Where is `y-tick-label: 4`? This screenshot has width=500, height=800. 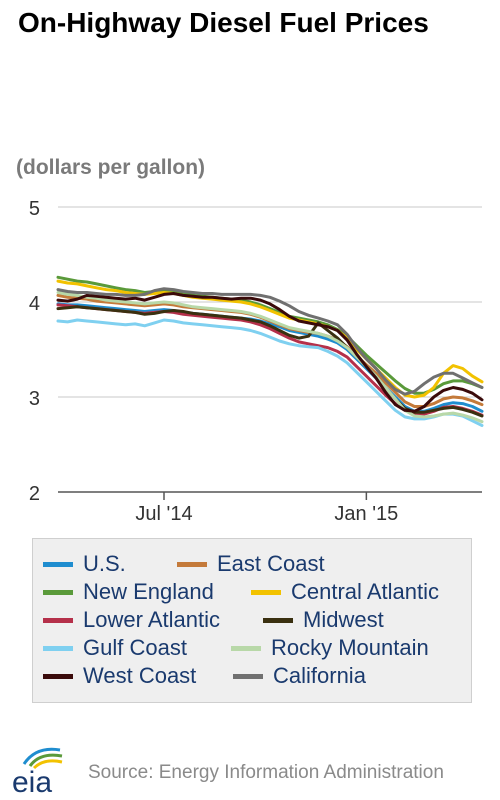 y-tick-label: 4 is located at coordinates (34, 304).